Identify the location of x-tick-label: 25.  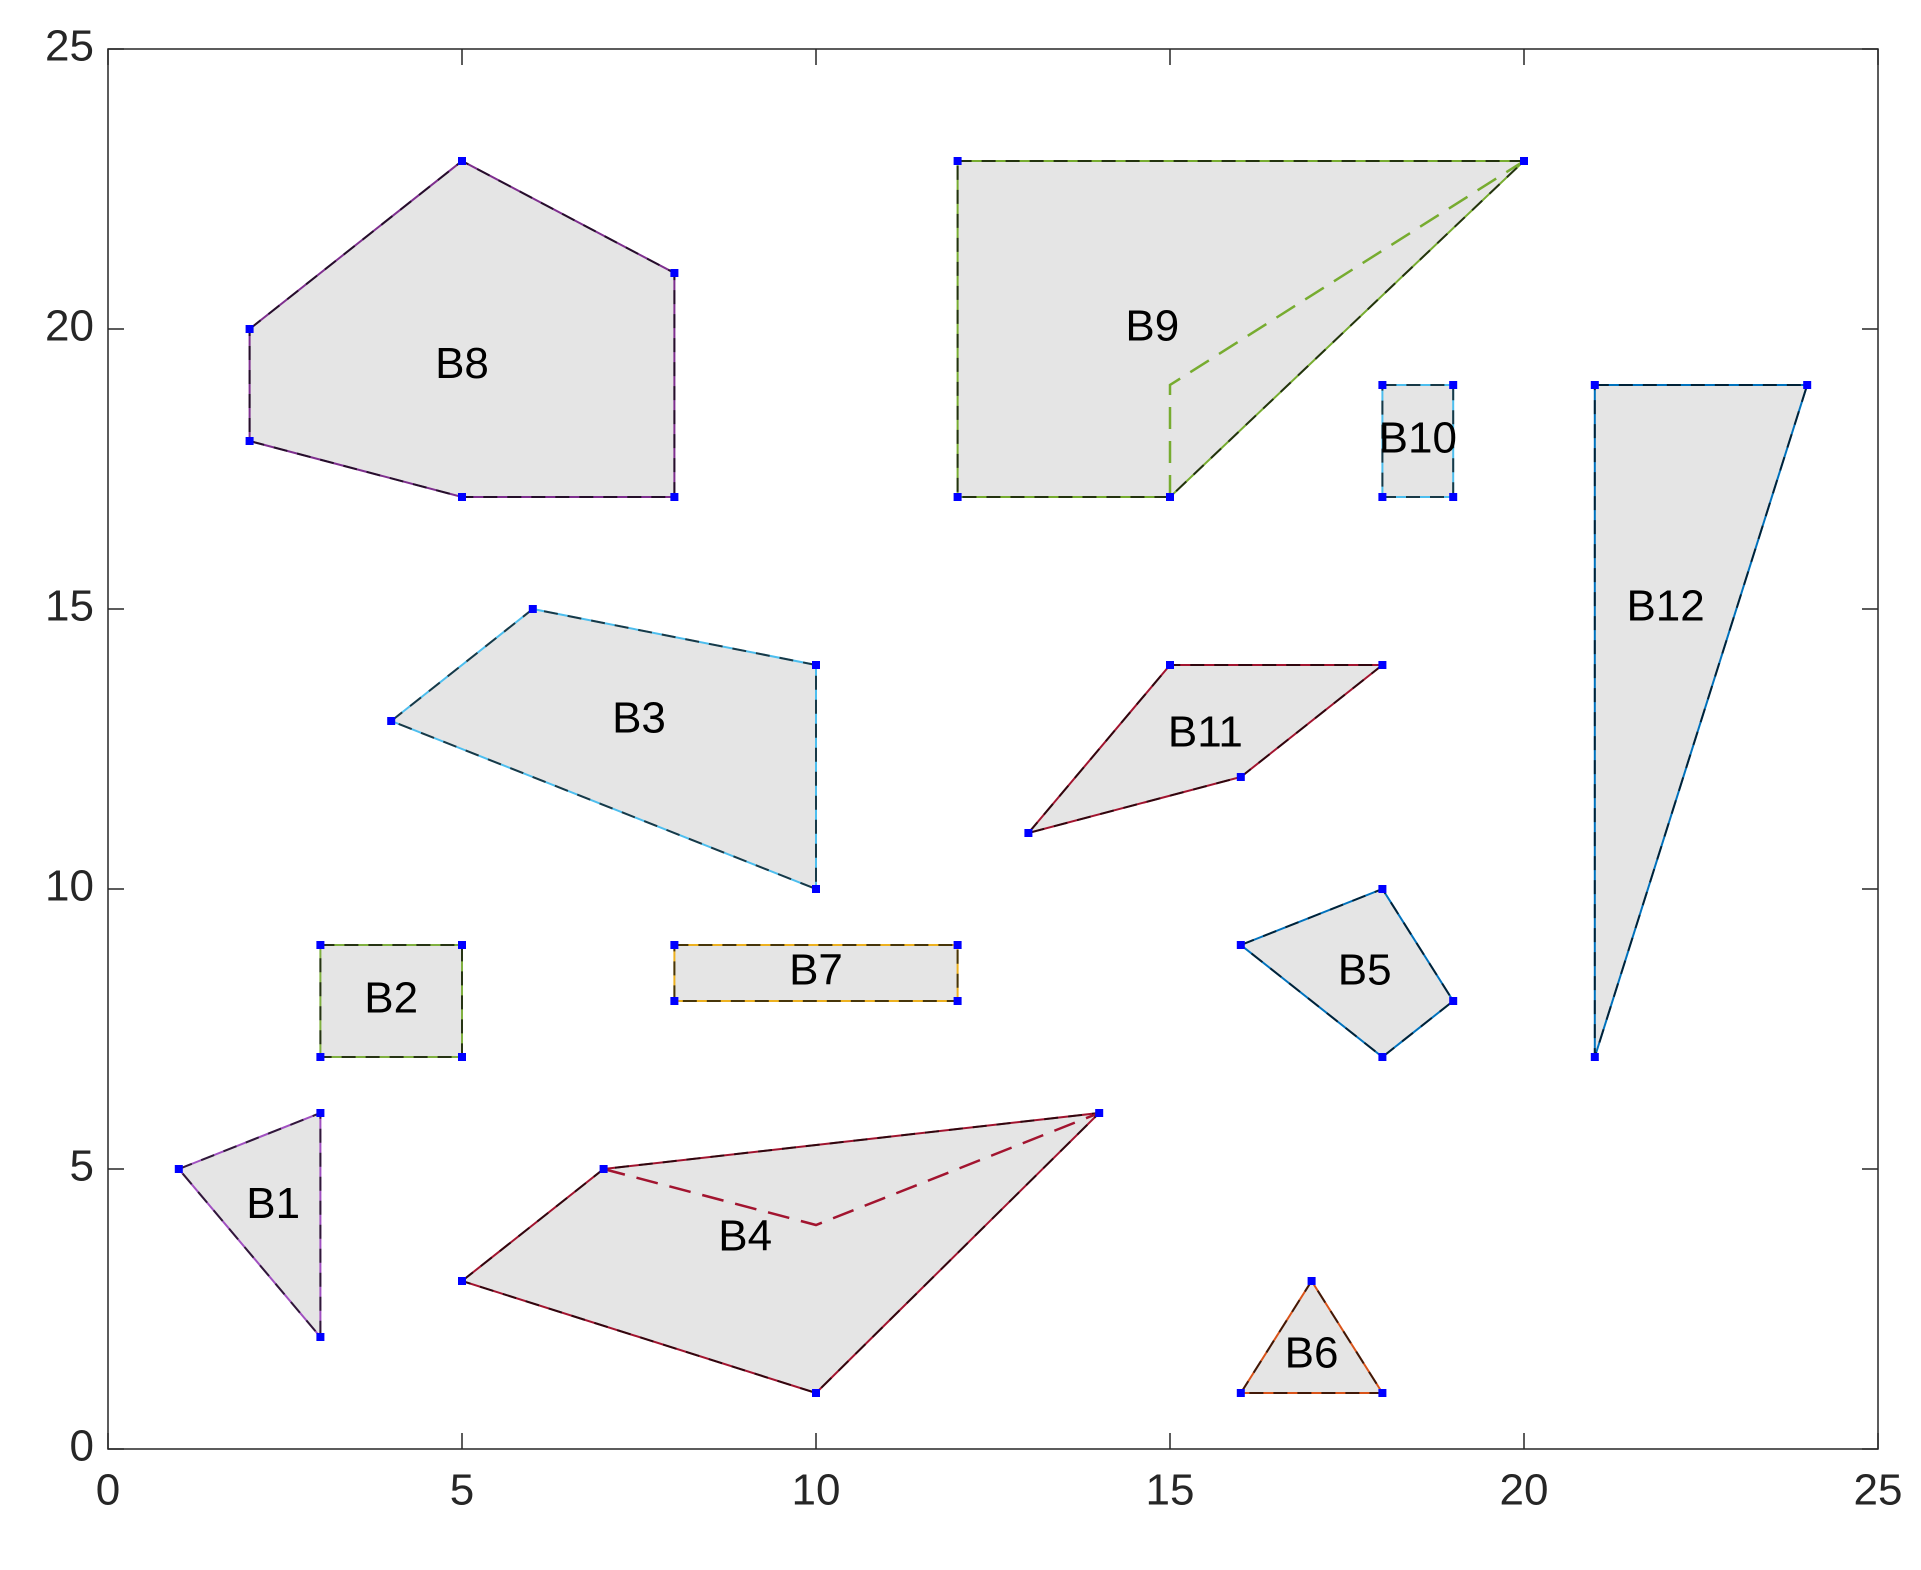
(1878, 1490).